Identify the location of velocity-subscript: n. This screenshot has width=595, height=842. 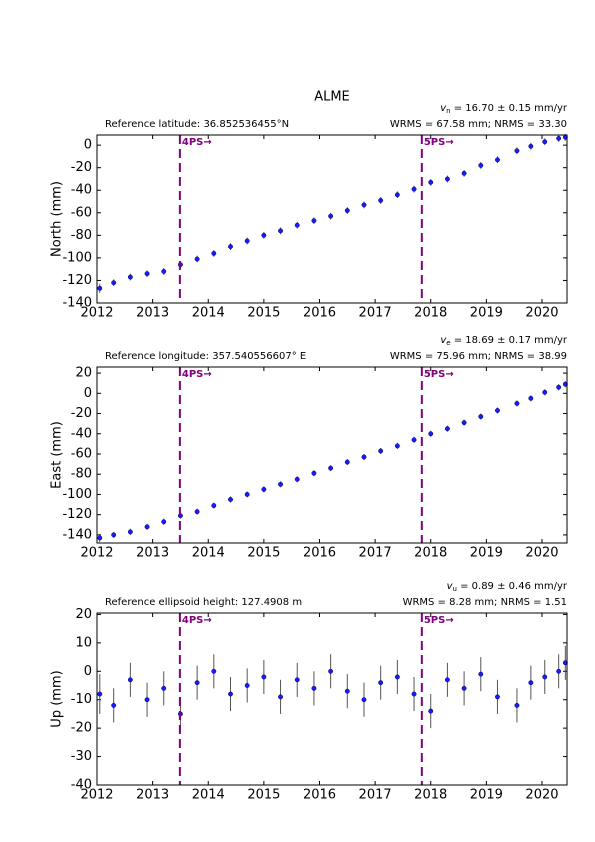
(448, 111).